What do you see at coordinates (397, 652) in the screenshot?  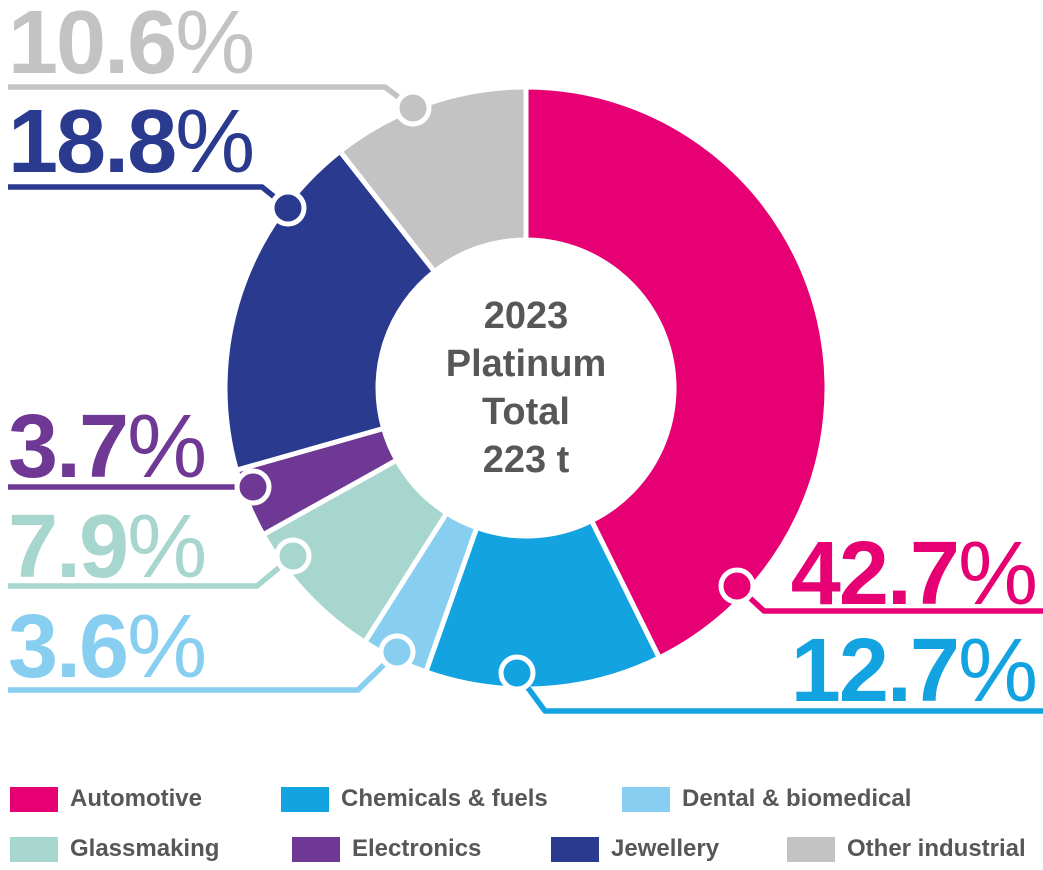 I see `callout-dot-dental-biomedical` at bounding box center [397, 652].